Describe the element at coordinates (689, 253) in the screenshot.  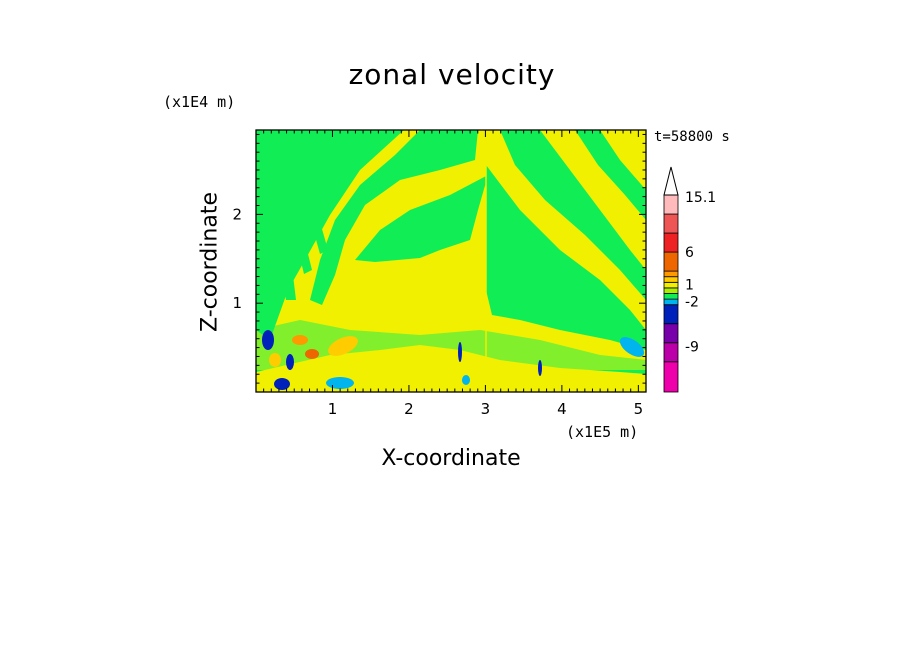
I see `colorbar-label: 6` at that location.